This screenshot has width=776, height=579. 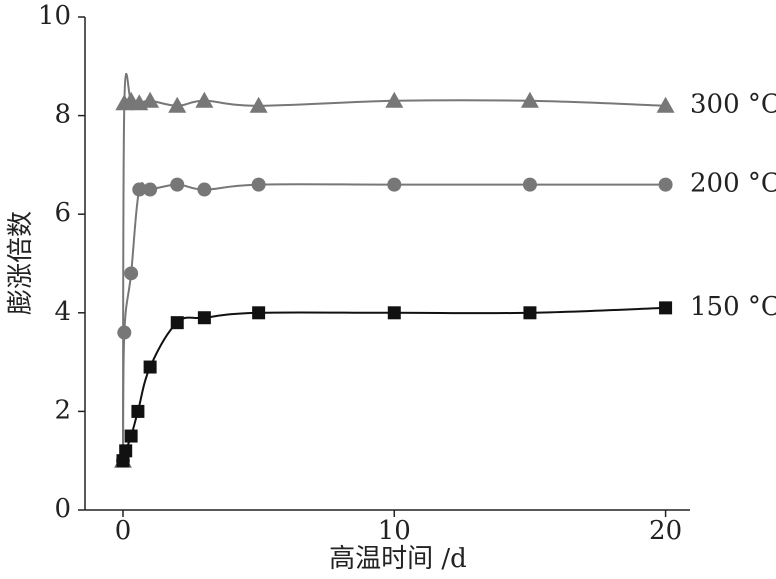 What do you see at coordinates (394, 531) in the screenshot?
I see `x-tick-label: 10` at bounding box center [394, 531].